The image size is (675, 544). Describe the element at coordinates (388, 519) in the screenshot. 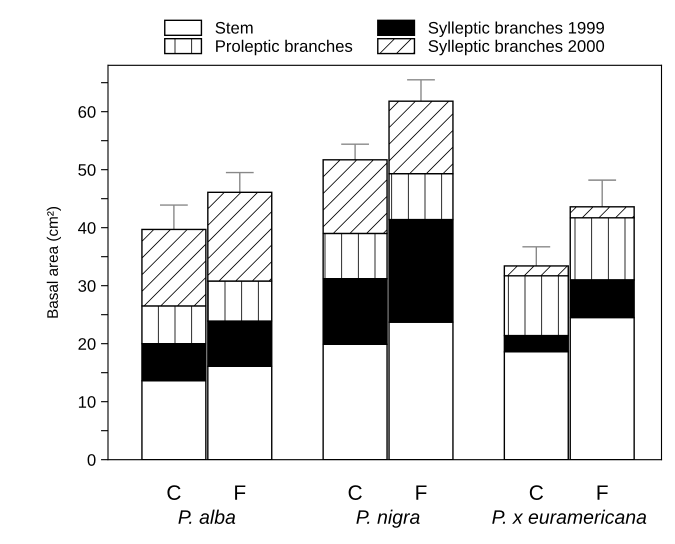

I see `text: P. nigra` at that location.